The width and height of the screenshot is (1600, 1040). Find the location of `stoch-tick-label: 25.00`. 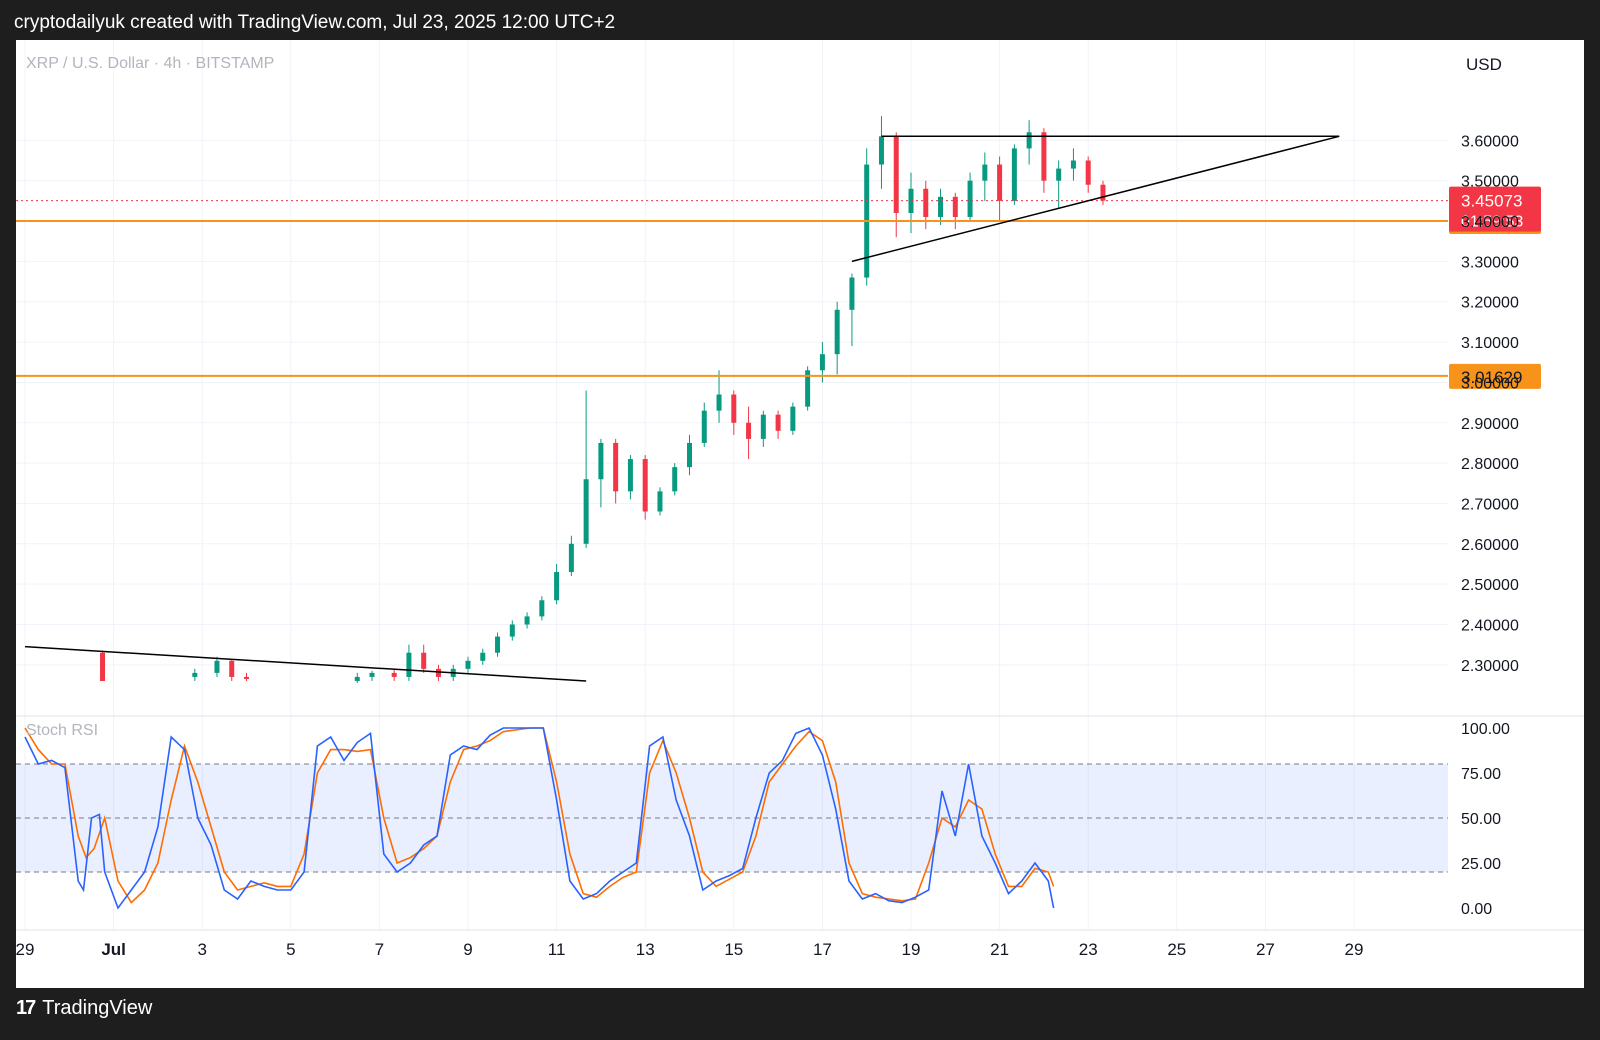

stoch-tick-label: 25.00 is located at coordinates (1481, 864).